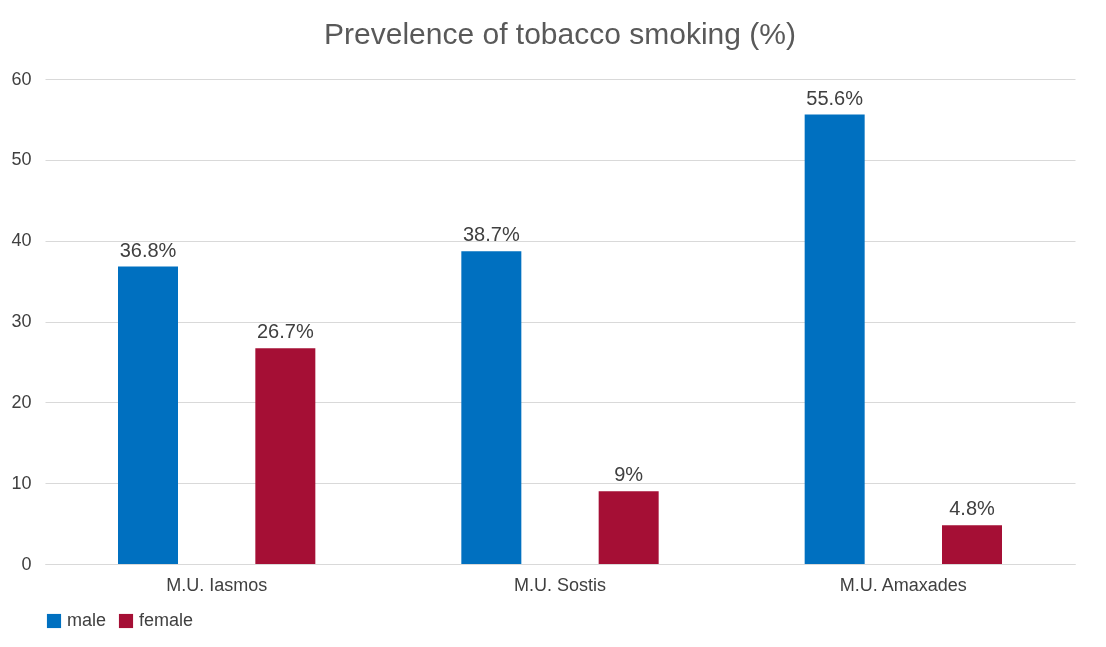 The image size is (1106, 647). What do you see at coordinates (148, 249) in the screenshot?
I see `data-label: 36.8%` at bounding box center [148, 249].